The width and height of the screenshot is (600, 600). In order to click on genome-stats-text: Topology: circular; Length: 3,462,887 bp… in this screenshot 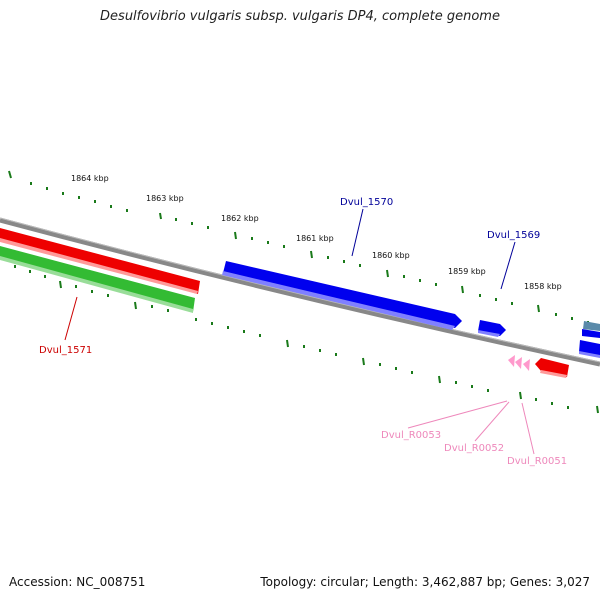, I will do `click(425, 582)`.